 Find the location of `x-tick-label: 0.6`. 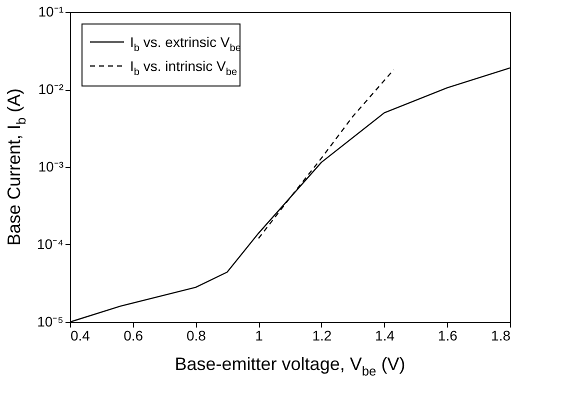

x-tick-label: 0.6 is located at coordinates (134, 336).